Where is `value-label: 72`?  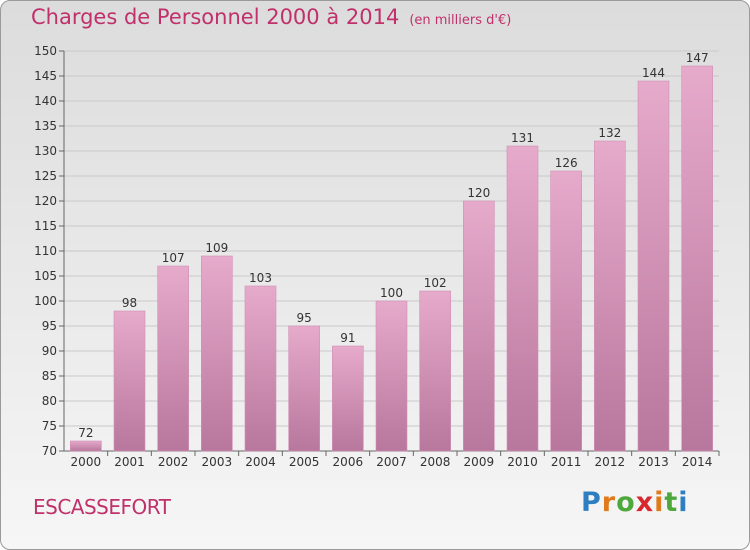 value-label: 72 is located at coordinates (85, 433).